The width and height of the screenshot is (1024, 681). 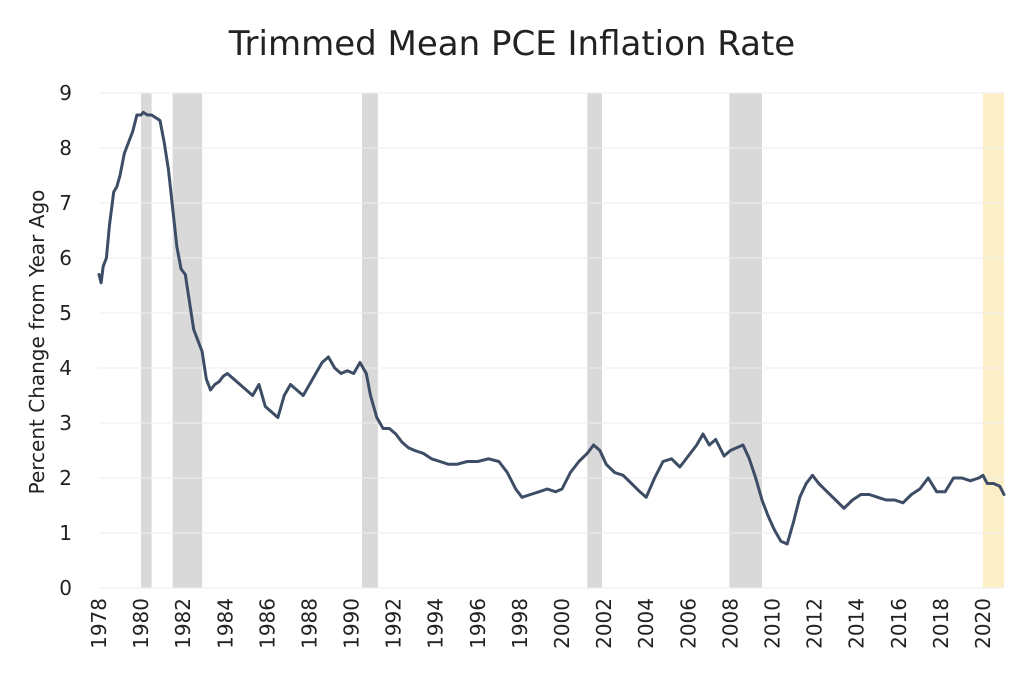 I want to click on y-axis-title: Percent Change from Year Ago, so click(x=37, y=342).